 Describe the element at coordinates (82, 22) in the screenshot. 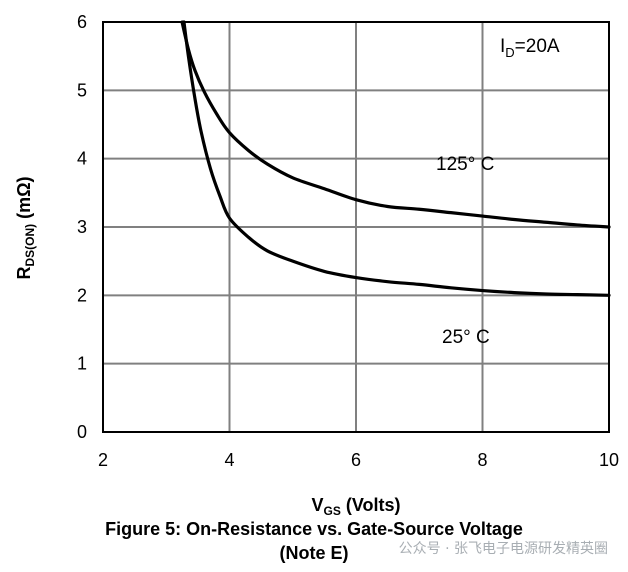

I see `y-tick-label: 6` at that location.